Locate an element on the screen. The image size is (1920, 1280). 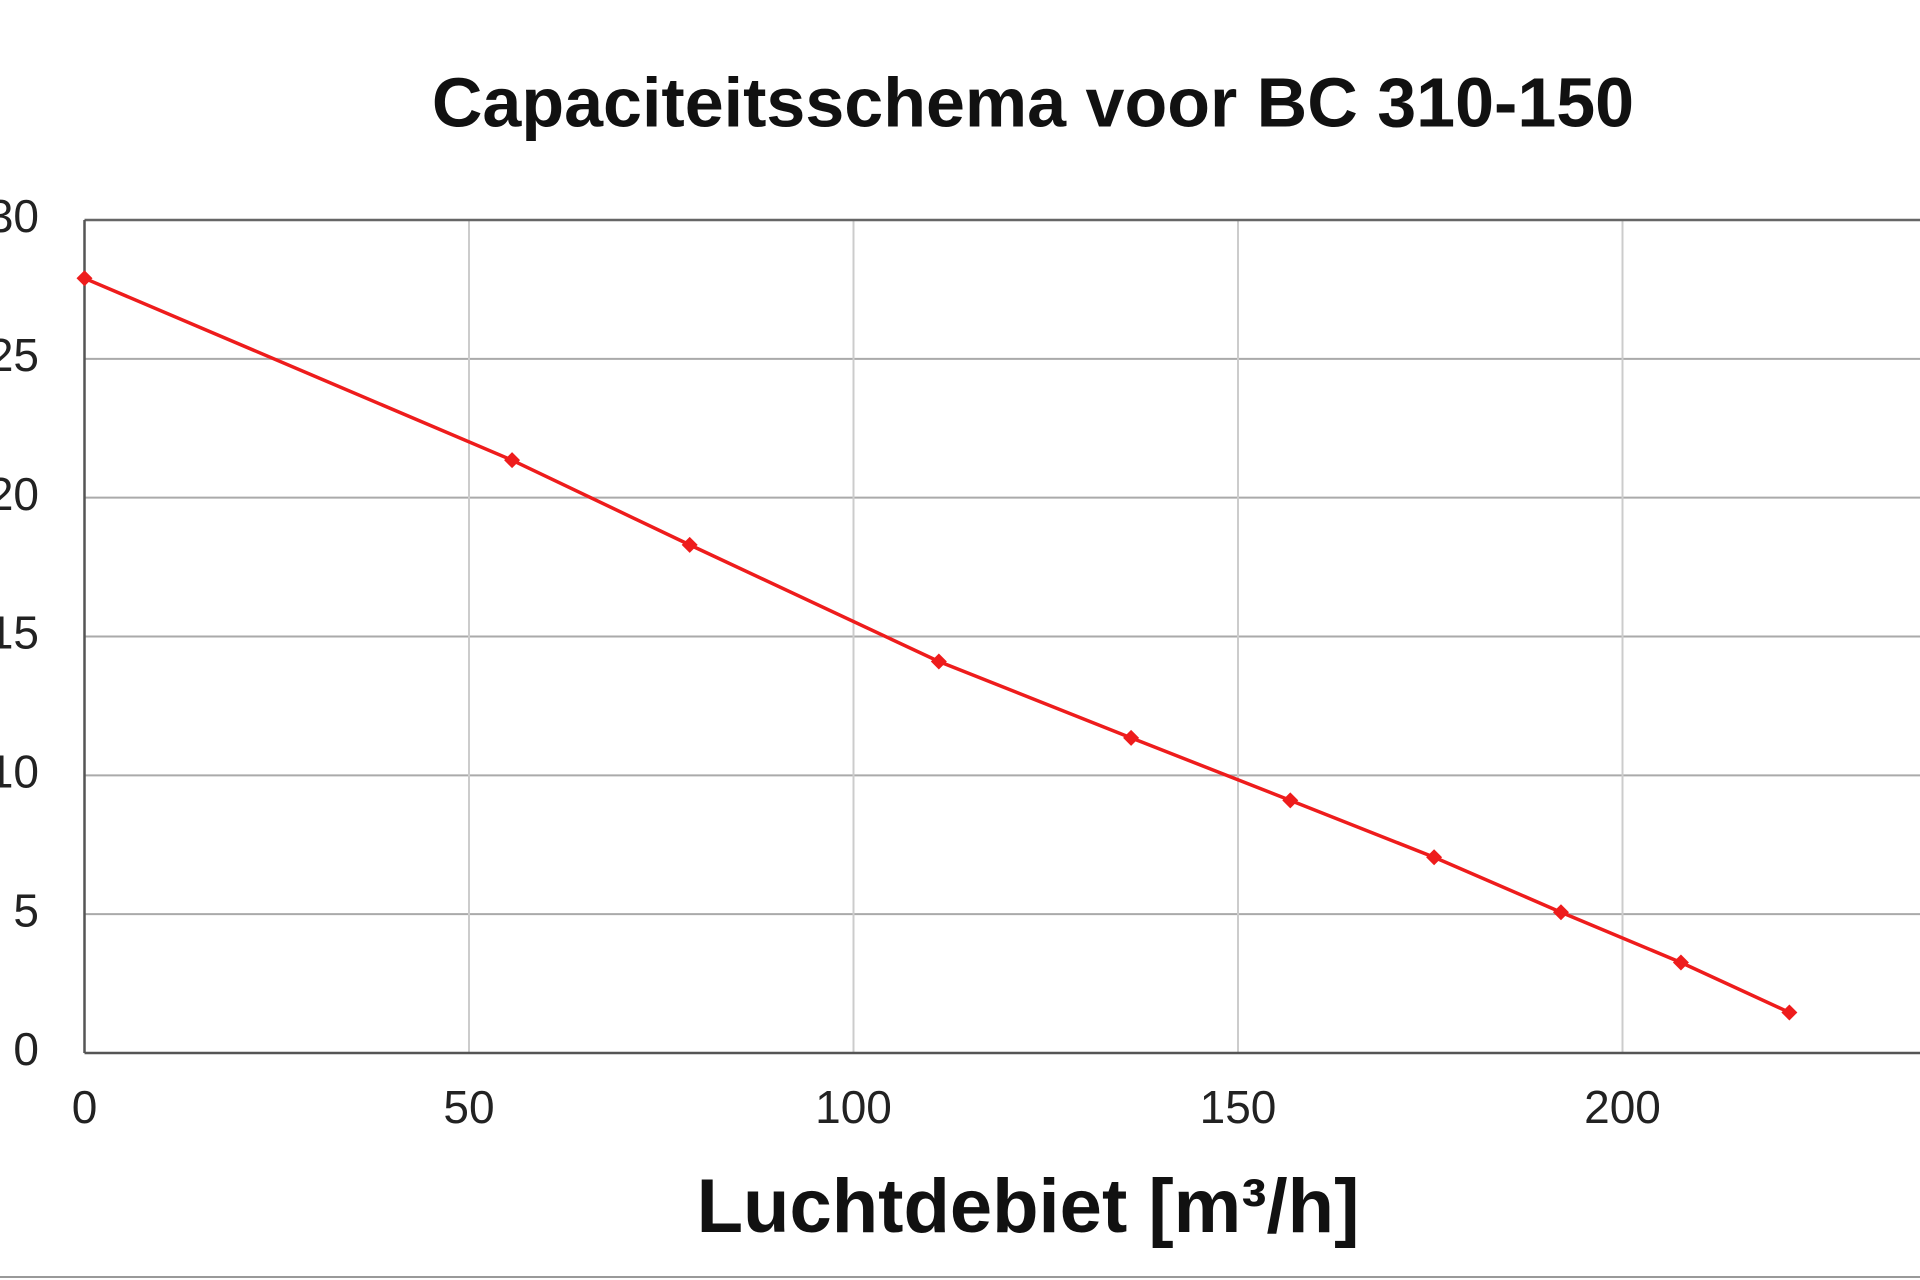
x-tick-label: 100 is located at coordinates (853, 1107).